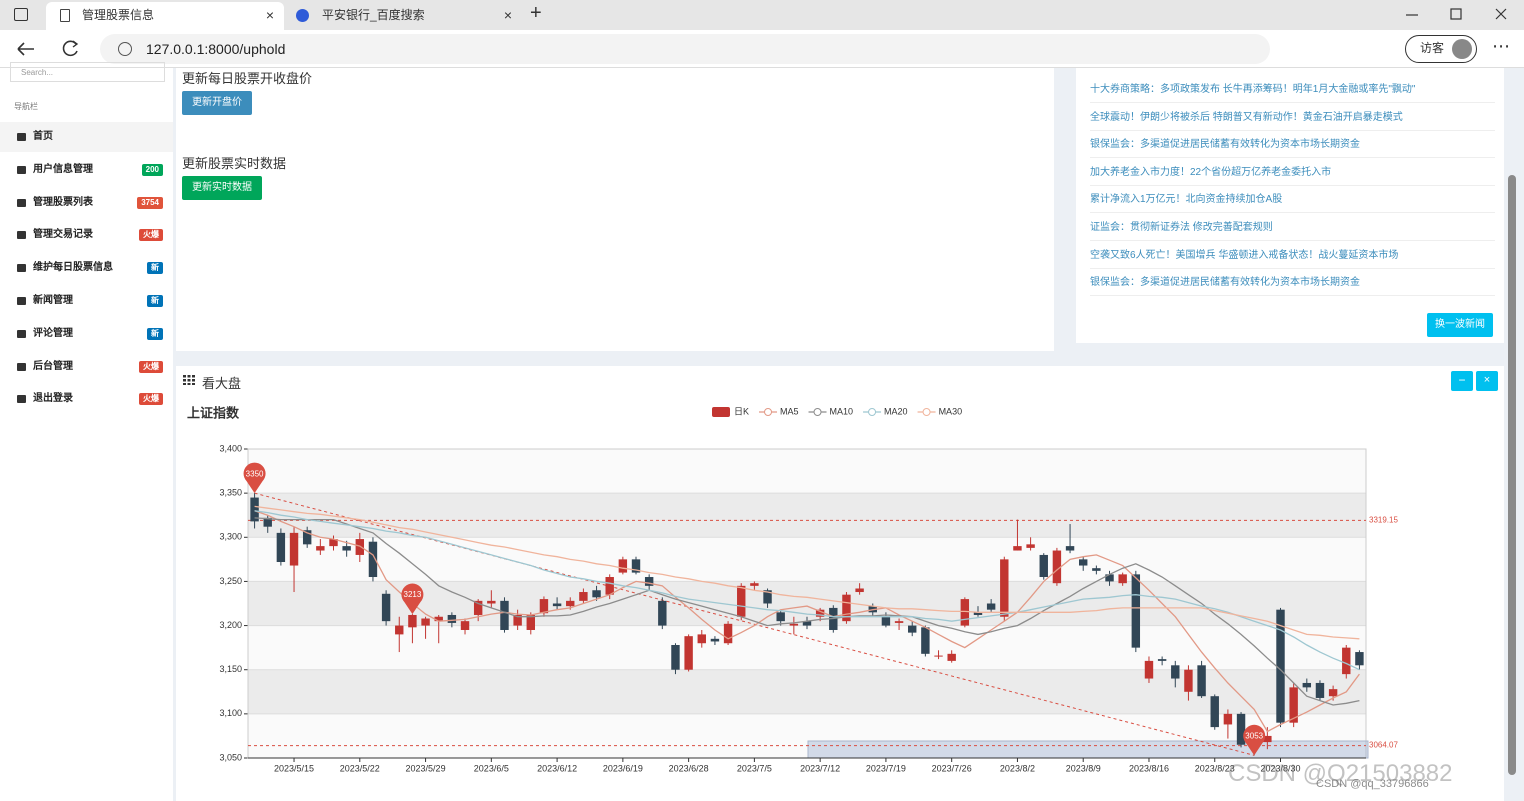 The height and width of the screenshot is (801, 1524). What do you see at coordinates (1462, 381) in the screenshot?
I see `collapse-button: −` at bounding box center [1462, 381].